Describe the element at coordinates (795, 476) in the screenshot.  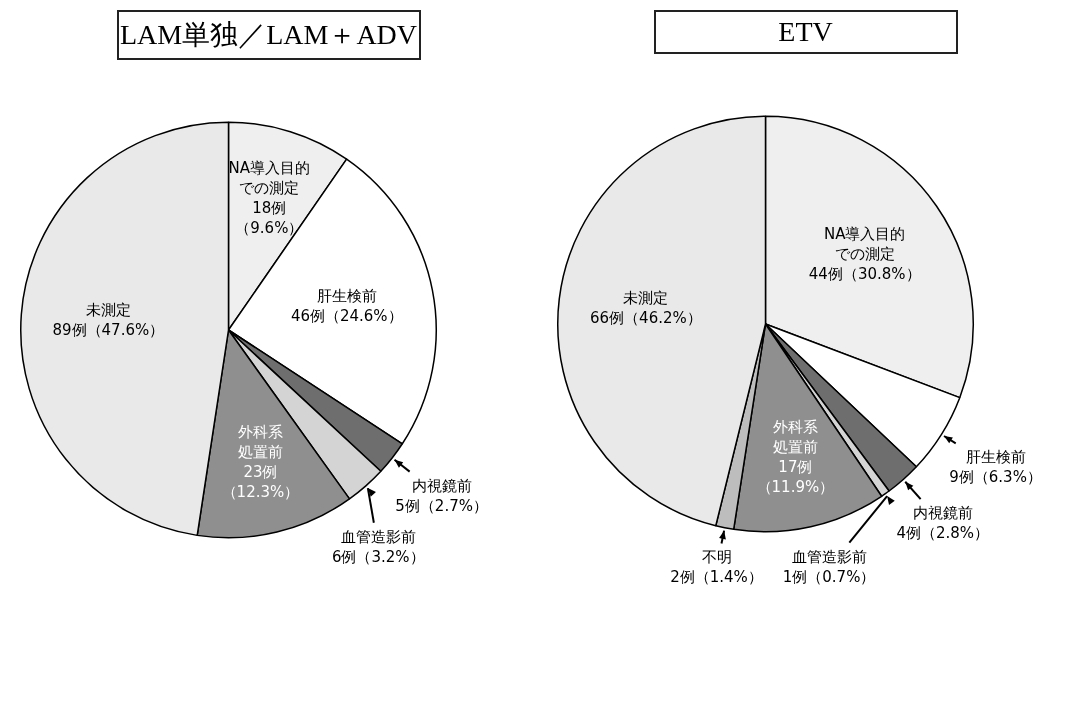
I see `data-label: 17例（11.9%）` at that location.